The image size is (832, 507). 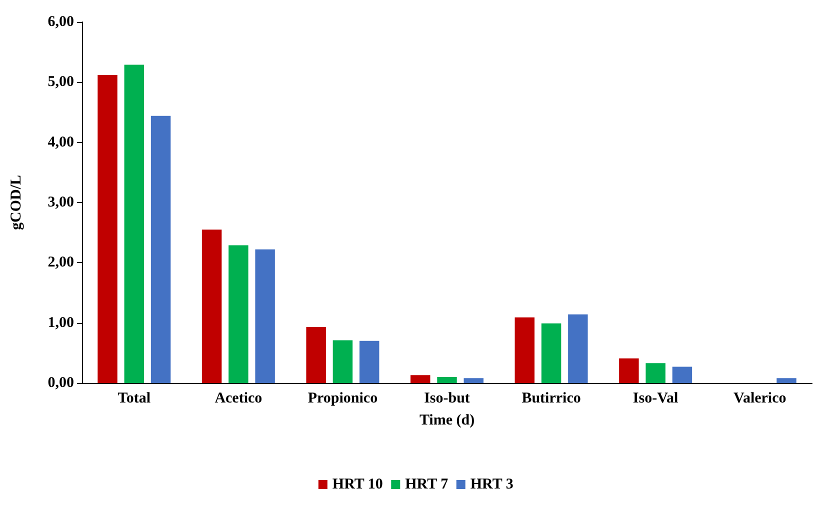 What do you see at coordinates (427, 484) in the screenshot?
I see `legend-label: HRT 7` at bounding box center [427, 484].